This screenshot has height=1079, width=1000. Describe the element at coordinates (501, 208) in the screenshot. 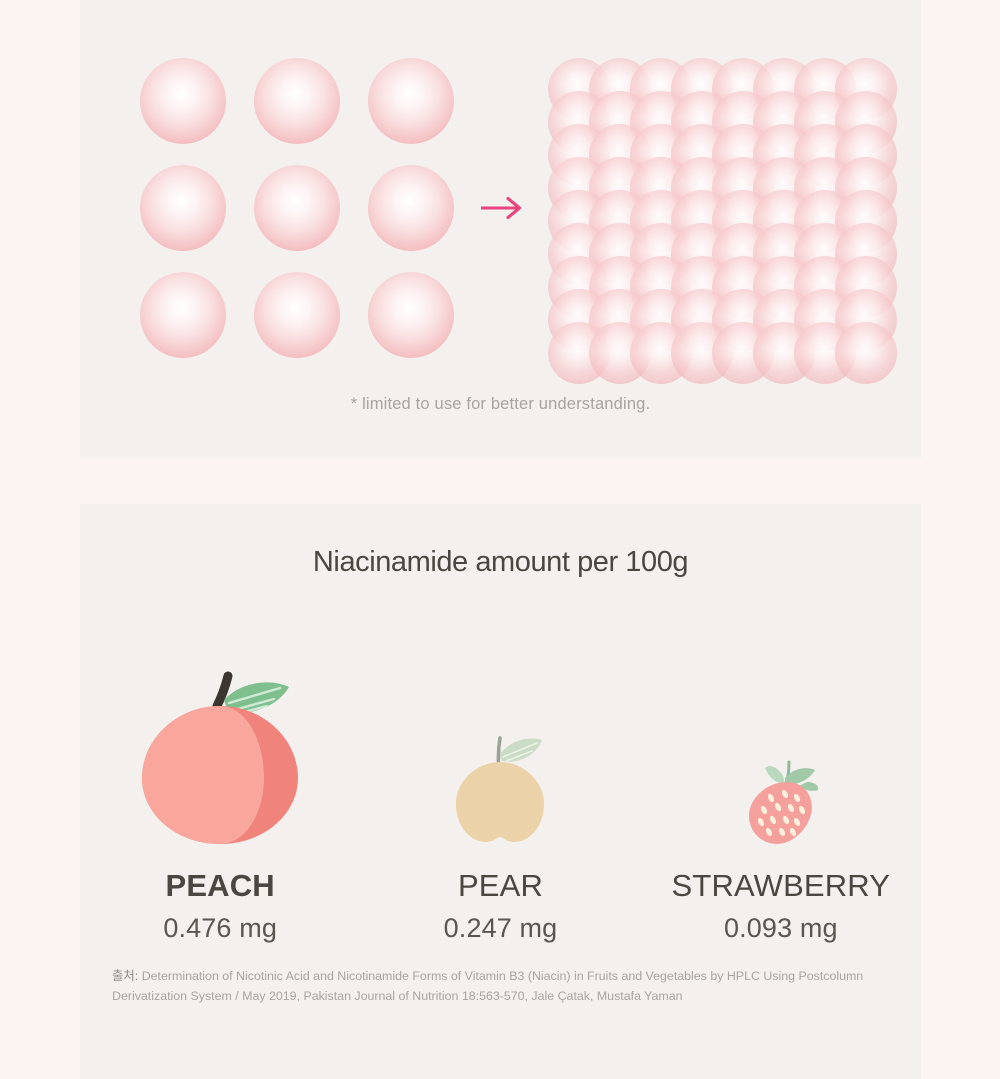

I see `arrow-right-icon` at that location.